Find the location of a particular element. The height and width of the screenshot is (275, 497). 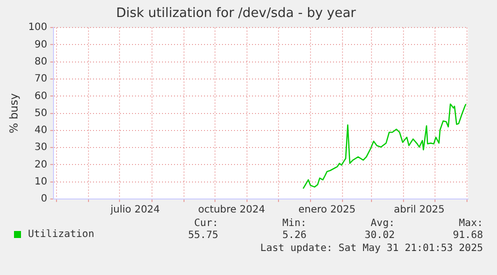

text: 91.68 is located at coordinates (467, 235).